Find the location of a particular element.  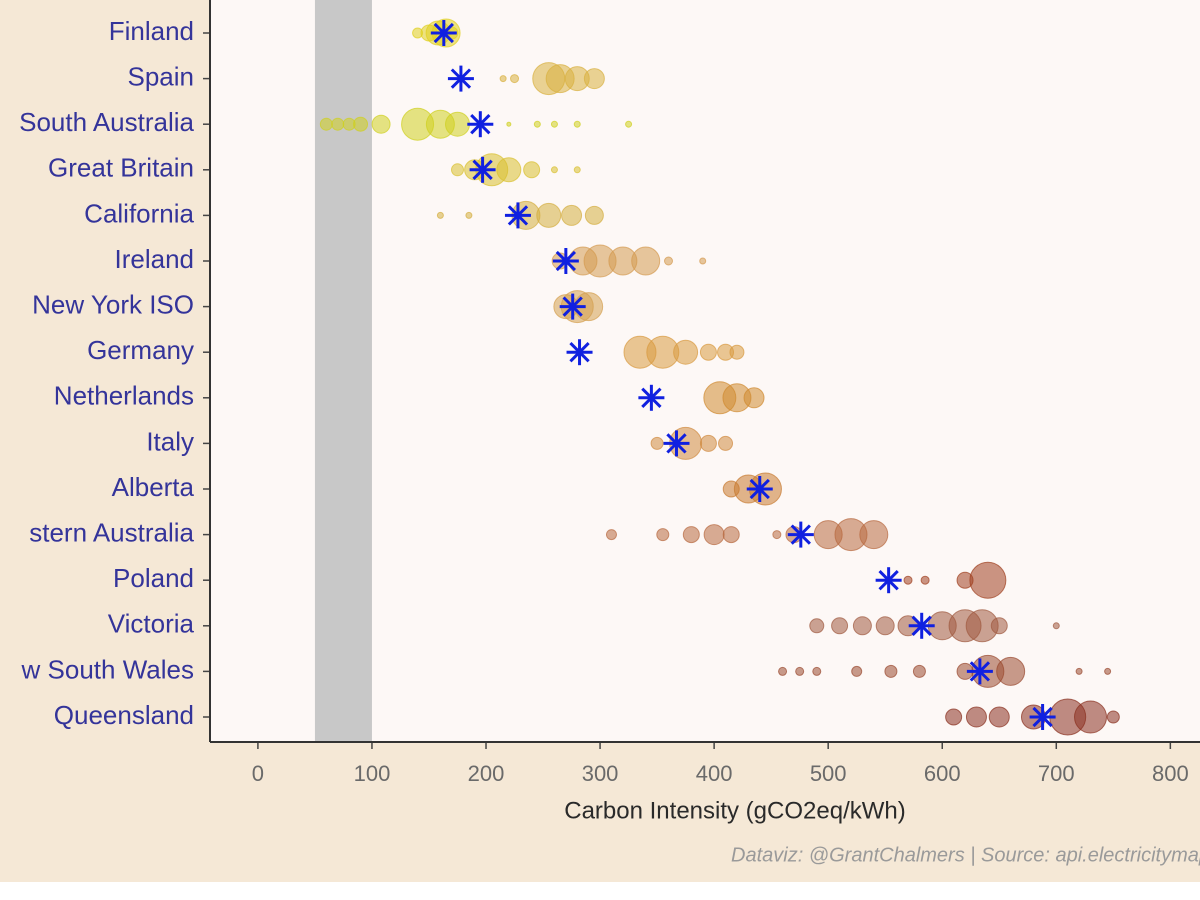

x-tick-label: 800 is located at coordinates (1170, 773).